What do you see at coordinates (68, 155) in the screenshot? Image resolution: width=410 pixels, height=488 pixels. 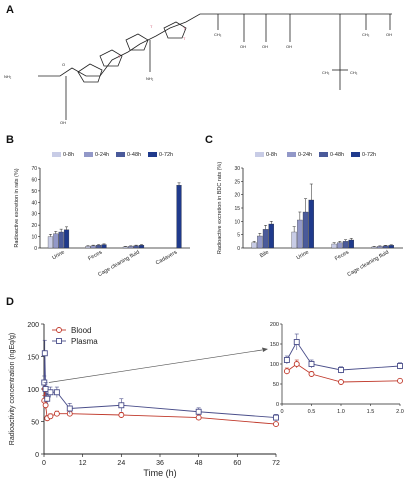 I see `legend-label: 0-8h` at bounding box center [68, 155].